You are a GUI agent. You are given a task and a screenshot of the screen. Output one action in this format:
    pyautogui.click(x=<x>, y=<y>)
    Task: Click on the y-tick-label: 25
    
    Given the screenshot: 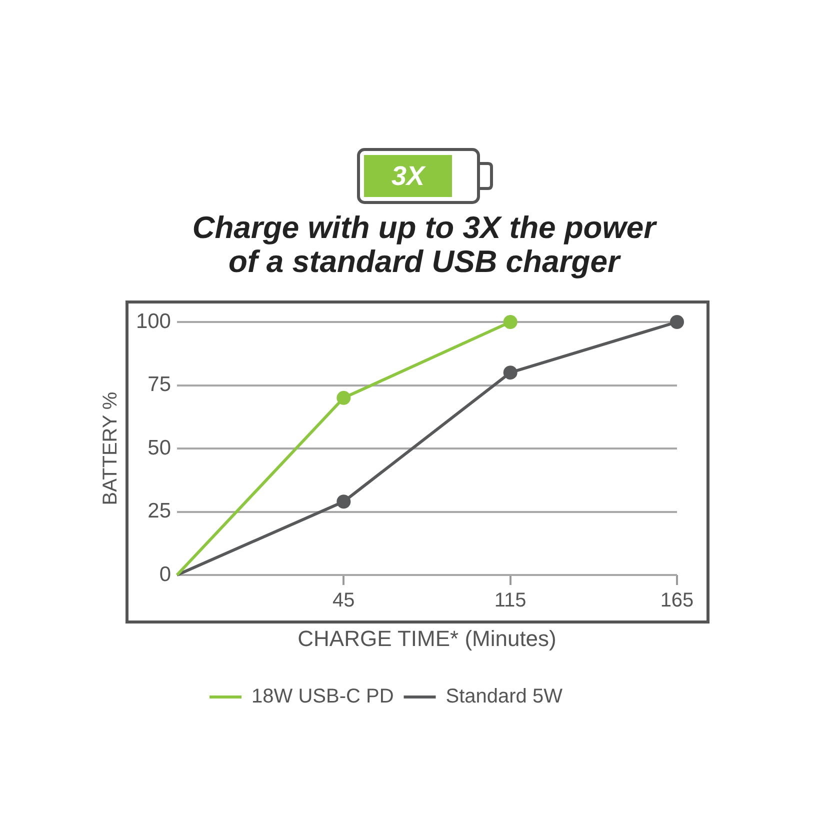 What is the action you would take?
    pyautogui.click(x=159, y=511)
    